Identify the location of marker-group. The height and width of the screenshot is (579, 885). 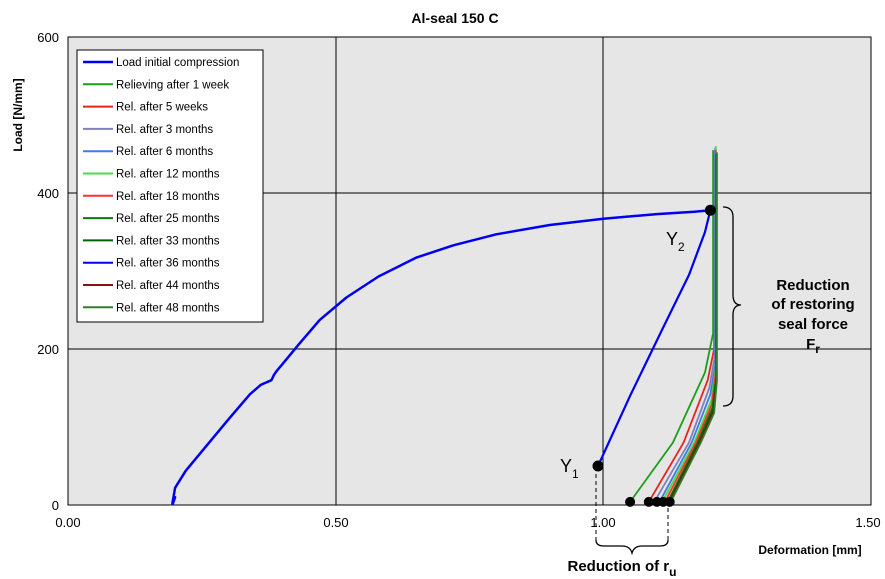
(654, 355).